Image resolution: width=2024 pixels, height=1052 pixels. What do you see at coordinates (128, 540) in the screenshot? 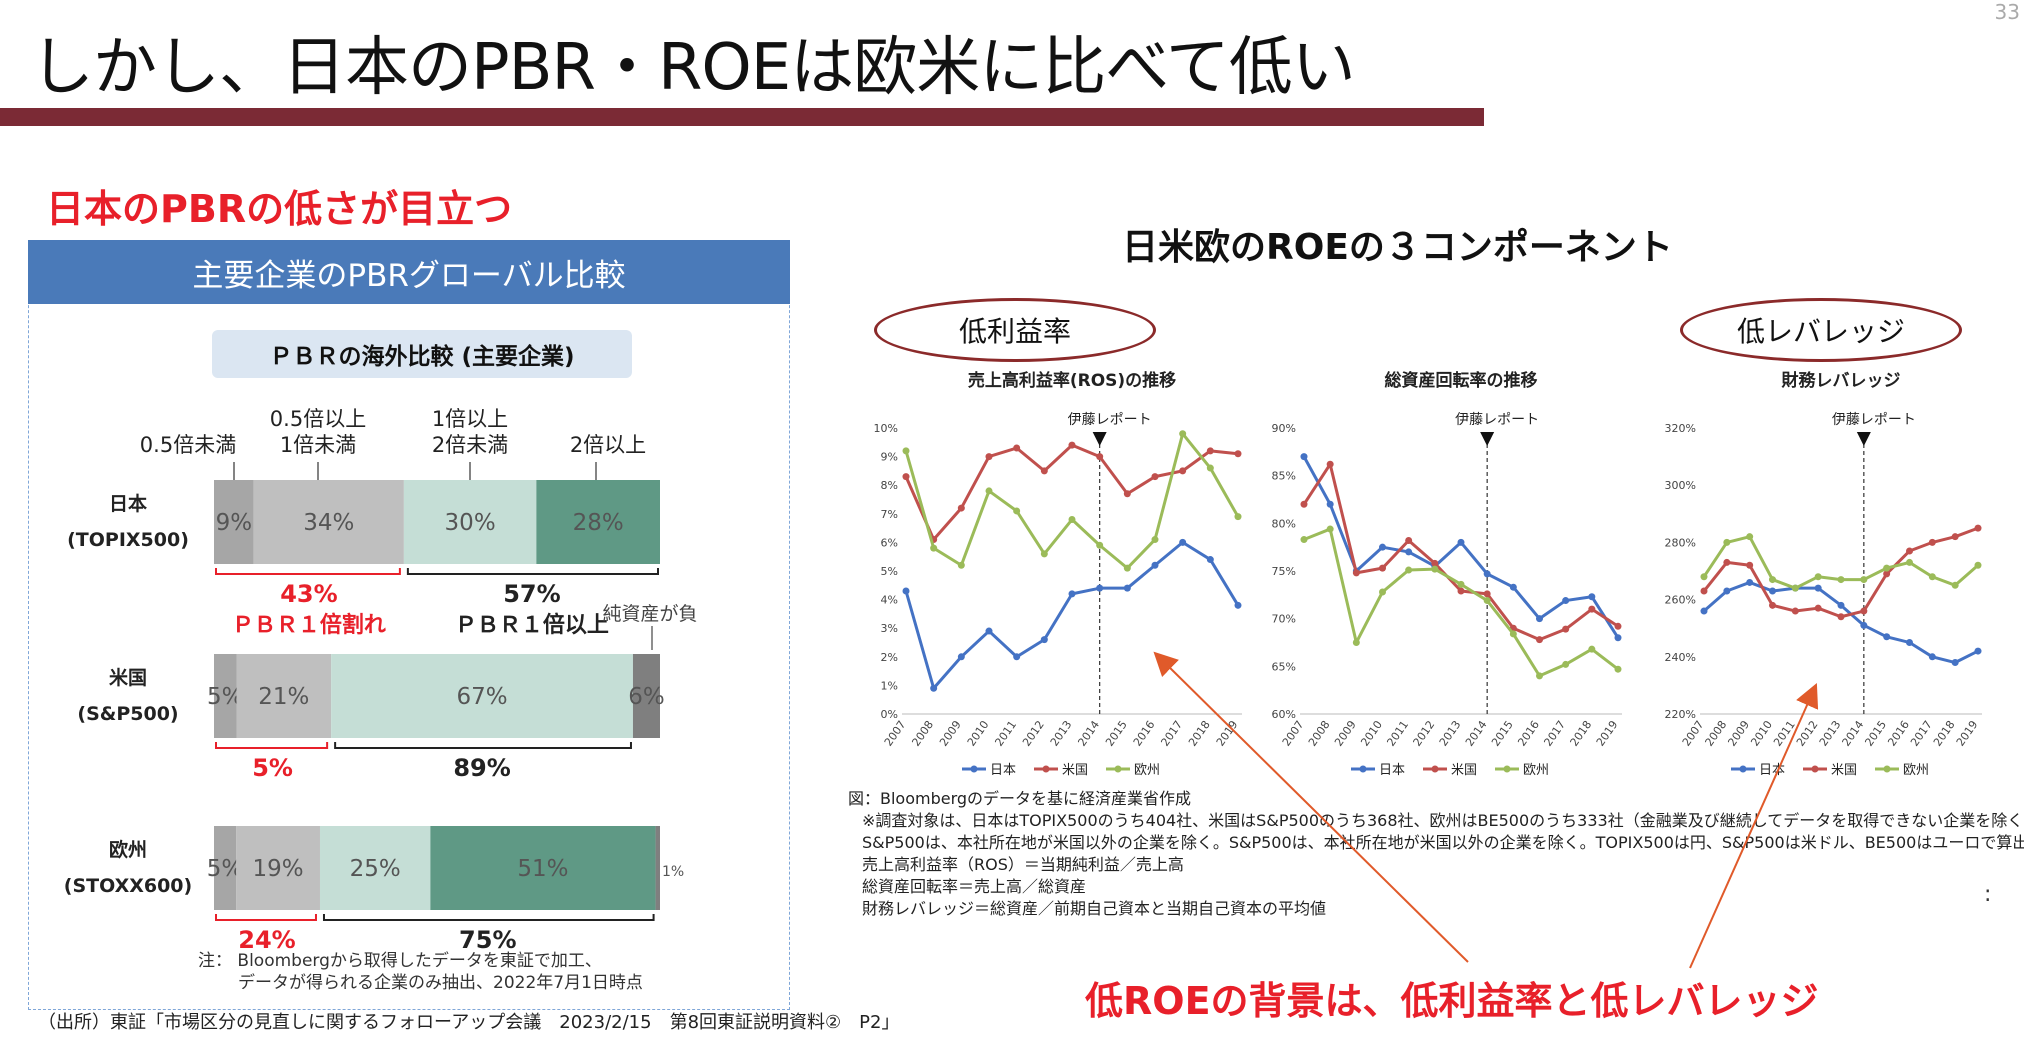
I see `pbr-row-sublabel: (TOPIX500)` at bounding box center [128, 540].